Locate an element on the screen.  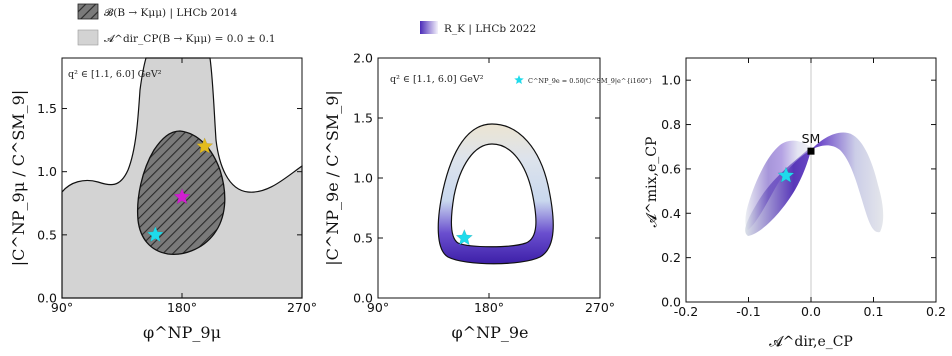
legend-star-label: C^NP_9e = 0.50|C^SM_9|e^{i160°} is located at coordinates (590, 81).